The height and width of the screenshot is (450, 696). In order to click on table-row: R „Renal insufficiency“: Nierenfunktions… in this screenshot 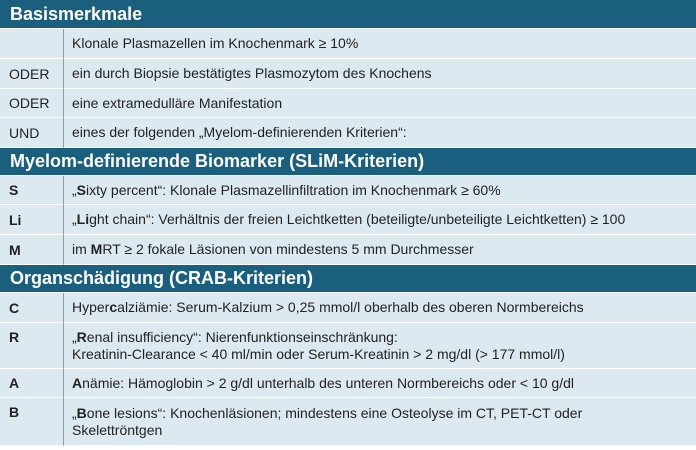, I will do `click(348, 346)`.